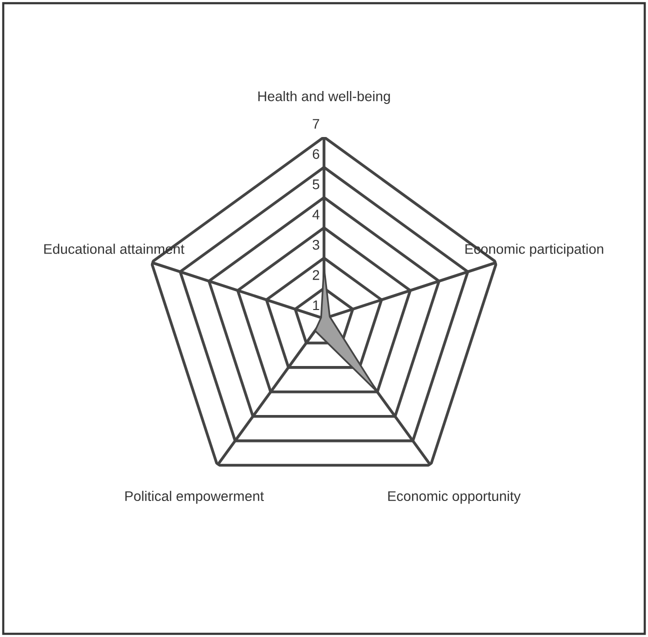 This screenshot has width=648, height=637. Describe the element at coordinates (454, 497) in the screenshot. I see `spoke-label: Economic opportunity` at that location.